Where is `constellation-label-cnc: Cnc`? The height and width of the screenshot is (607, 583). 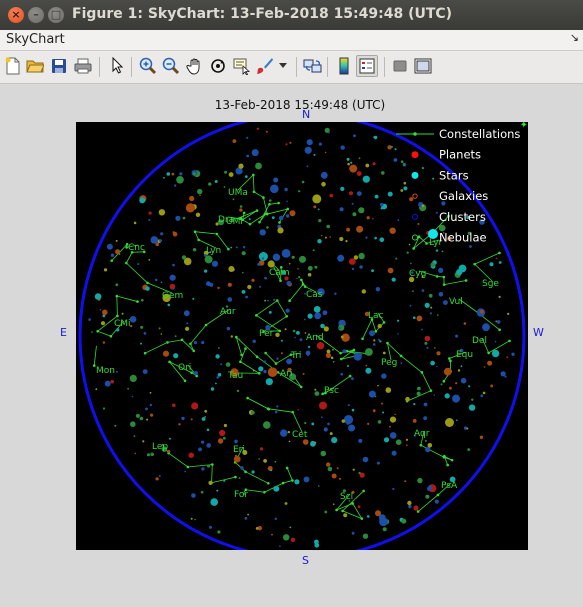 constellation-label-cnc: Cnc is located at coordinates (136, 248).